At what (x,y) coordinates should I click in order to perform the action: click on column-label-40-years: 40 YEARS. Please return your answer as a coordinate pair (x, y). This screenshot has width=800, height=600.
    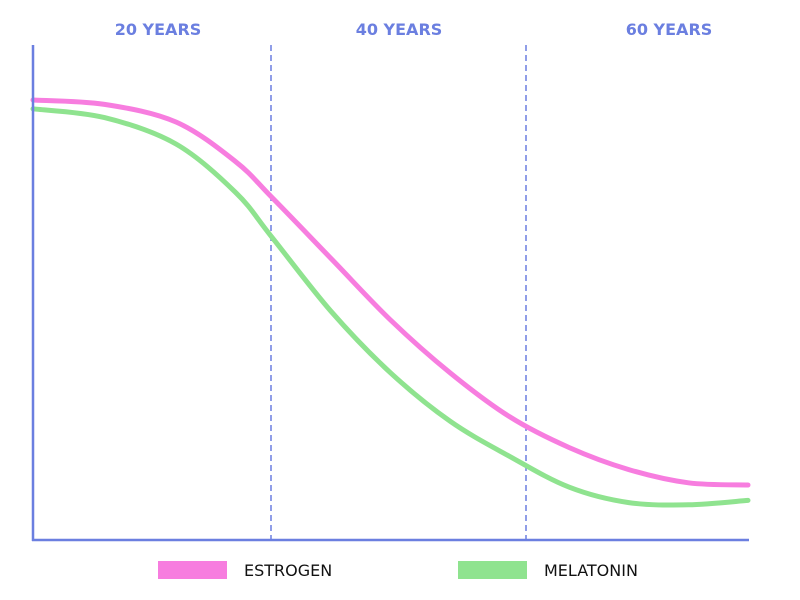
    Looking at the image, I should click on (399, 29).